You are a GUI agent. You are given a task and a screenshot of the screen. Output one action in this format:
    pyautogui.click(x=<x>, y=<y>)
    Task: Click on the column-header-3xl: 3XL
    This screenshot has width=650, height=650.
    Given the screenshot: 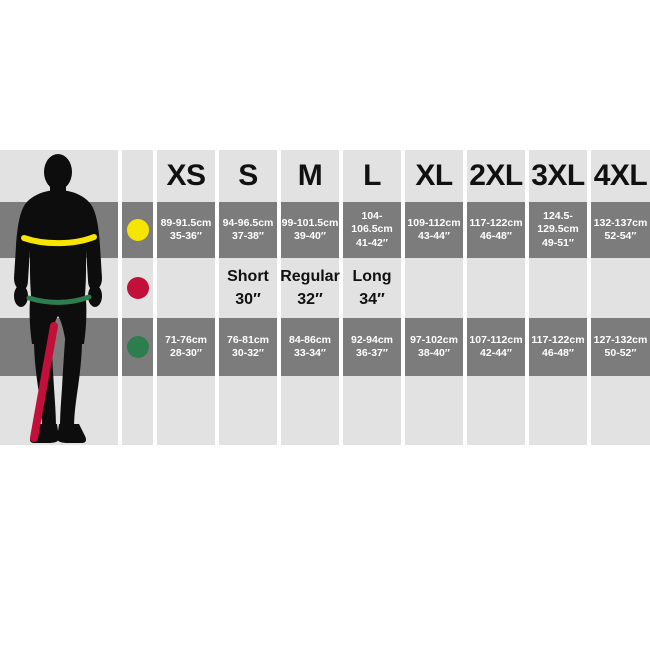 What is the action you would take?
    pyautogui.click(x=558, y=176)
    